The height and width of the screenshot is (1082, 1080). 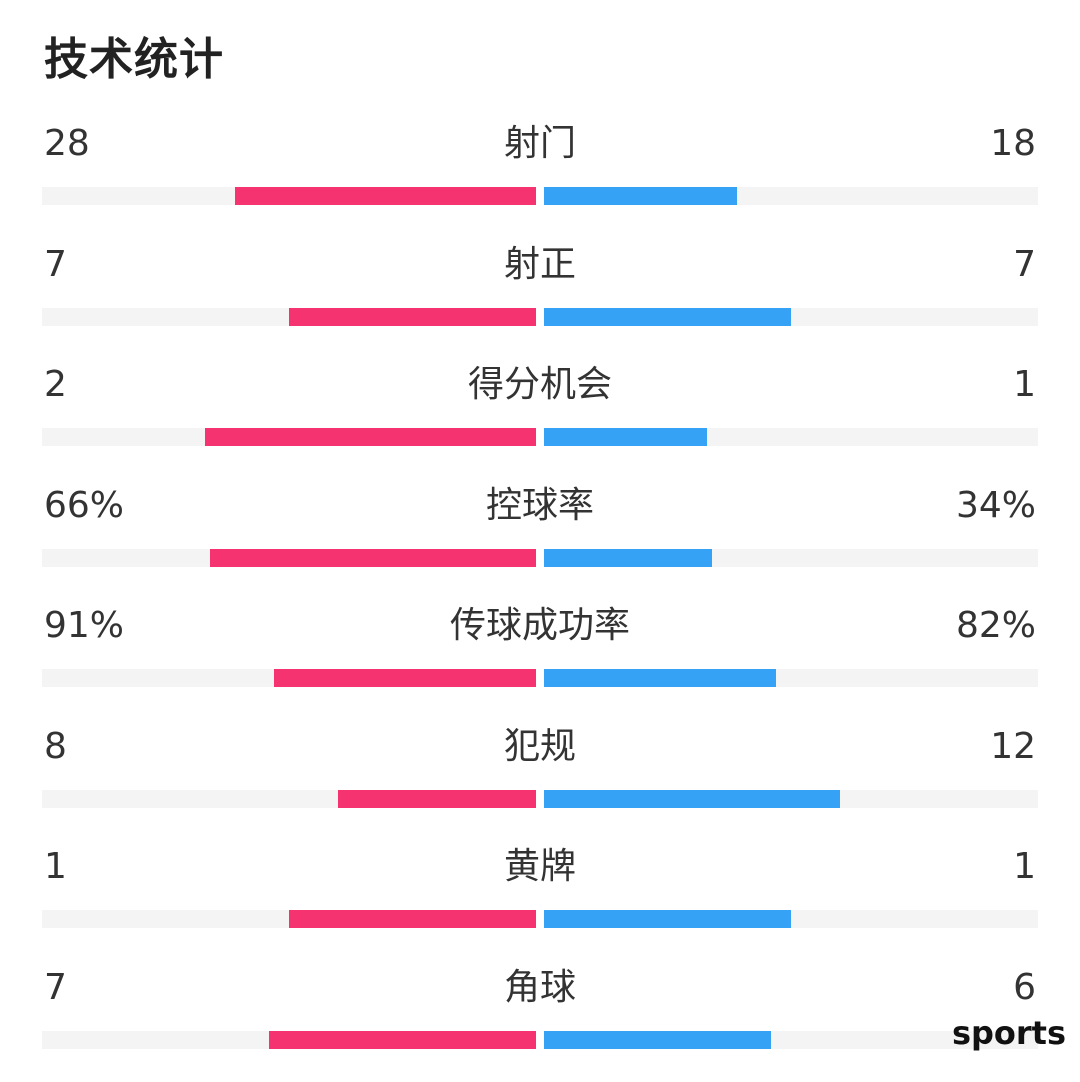 I want to click on away-value: 7, so click(x=1024, y=264).